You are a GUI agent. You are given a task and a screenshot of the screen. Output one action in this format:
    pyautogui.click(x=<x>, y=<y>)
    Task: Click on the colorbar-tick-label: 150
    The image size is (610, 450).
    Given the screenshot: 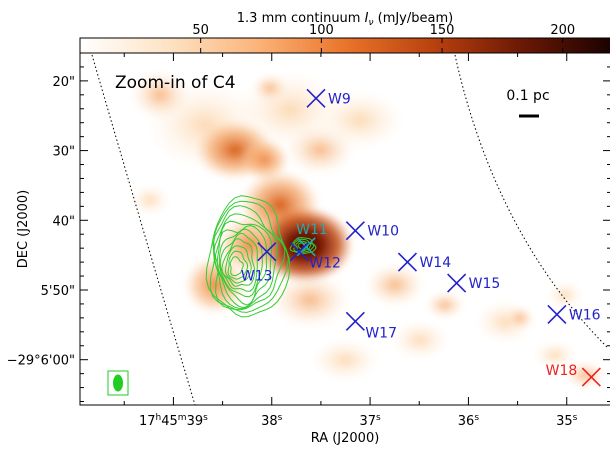 What is the action you would take?
    pyautogui.click(x=442, y=30)
    